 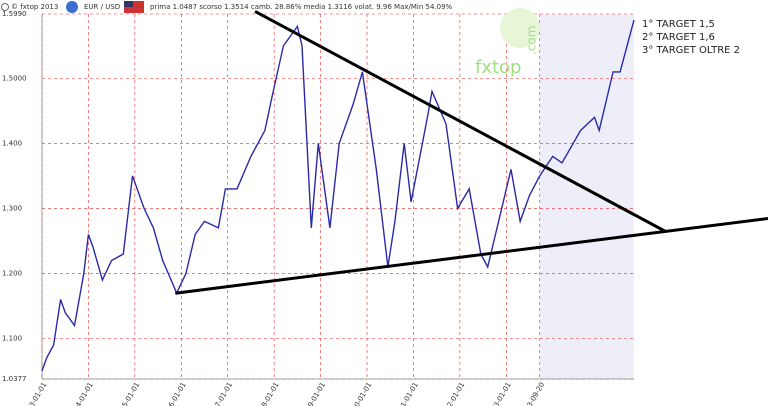 What do you see at coordinates (498, 67) in the screenshot?
I see `watermark: fxtop` at bounding box center [498, 67].